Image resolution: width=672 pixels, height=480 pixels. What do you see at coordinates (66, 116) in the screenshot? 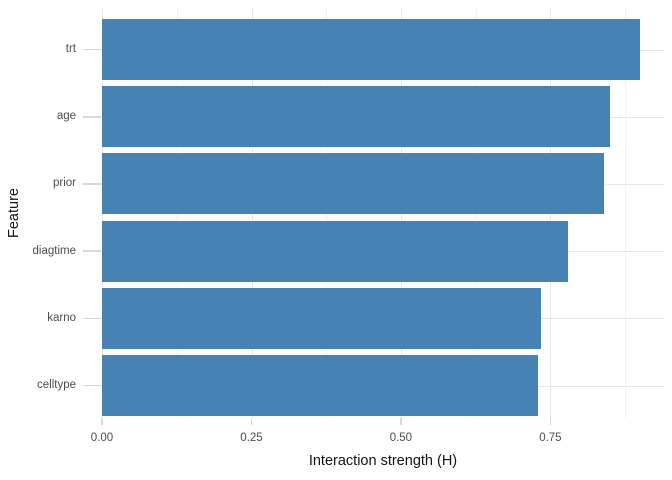
I see `y-axis-label: age` at bounding box center [66, 116].